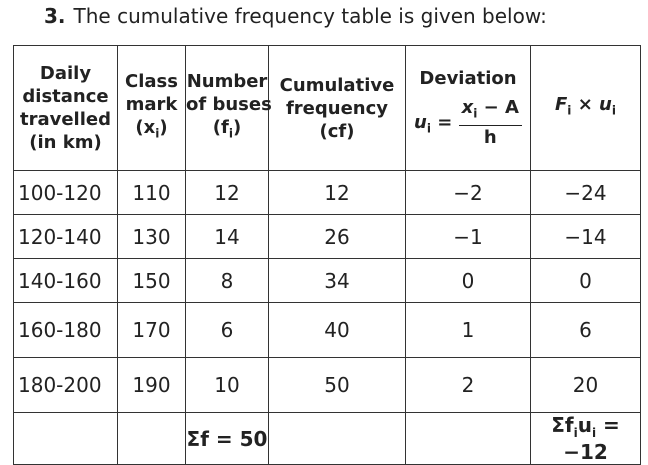  What do you see at coordinates (65, 330) in the screenshot?
I see `table-cell: 160-180` at bounding box center [65, 330].